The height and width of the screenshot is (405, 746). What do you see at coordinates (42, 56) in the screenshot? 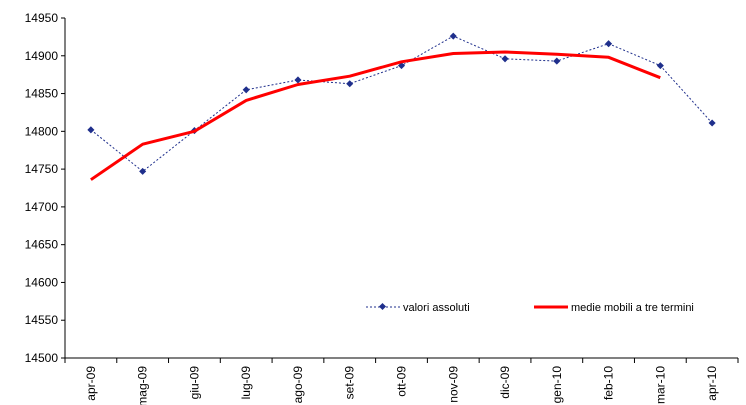
I see `y-tick-label: 14900` at bounding box center [42, 56].